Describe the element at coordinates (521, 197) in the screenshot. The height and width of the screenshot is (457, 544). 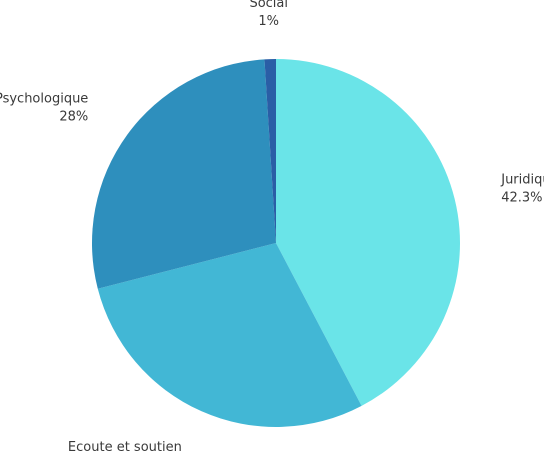
I see `slice-label-value: 42.3%` at that location.